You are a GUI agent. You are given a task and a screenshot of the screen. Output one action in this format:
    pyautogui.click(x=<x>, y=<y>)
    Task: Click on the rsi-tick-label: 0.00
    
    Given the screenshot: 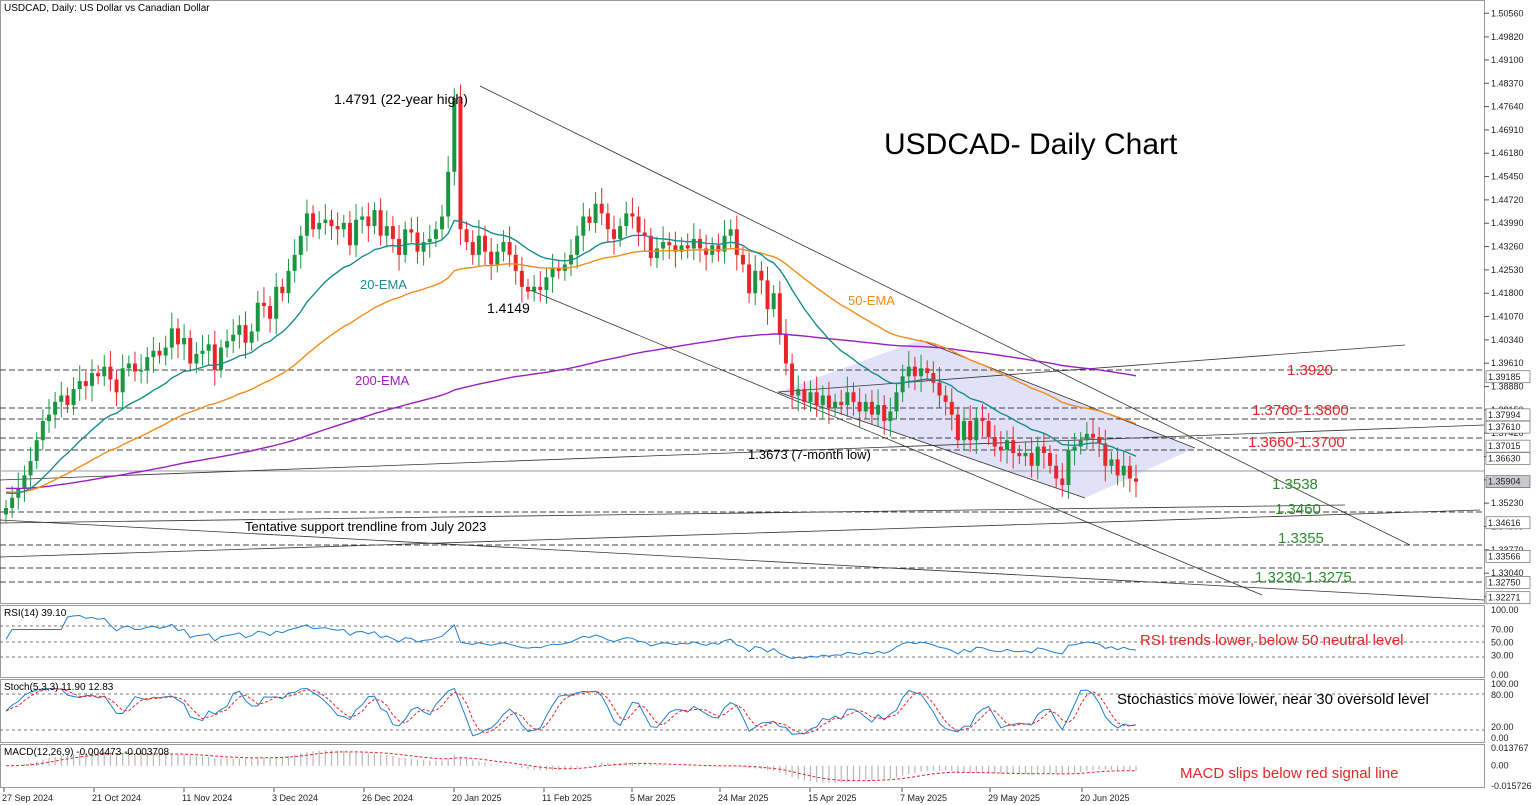 What is the action you would take?
    pyautogui.click(x=1500, y=675)
    